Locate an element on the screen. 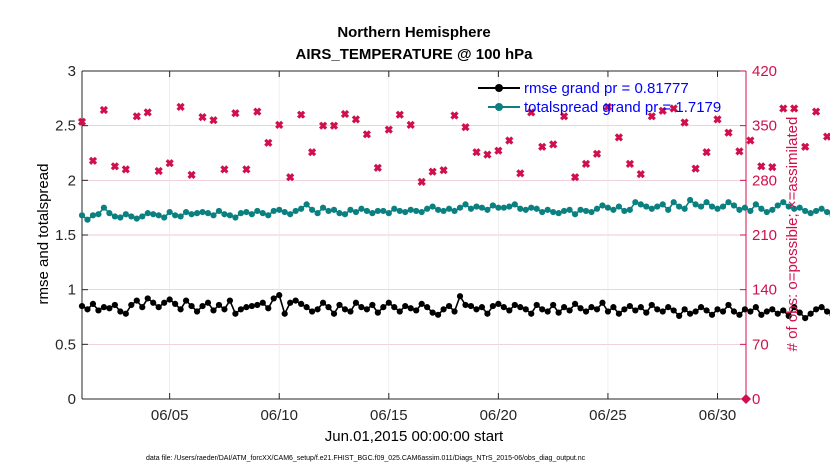  y-tick-label: 1 is located at coordinates (72, 290).